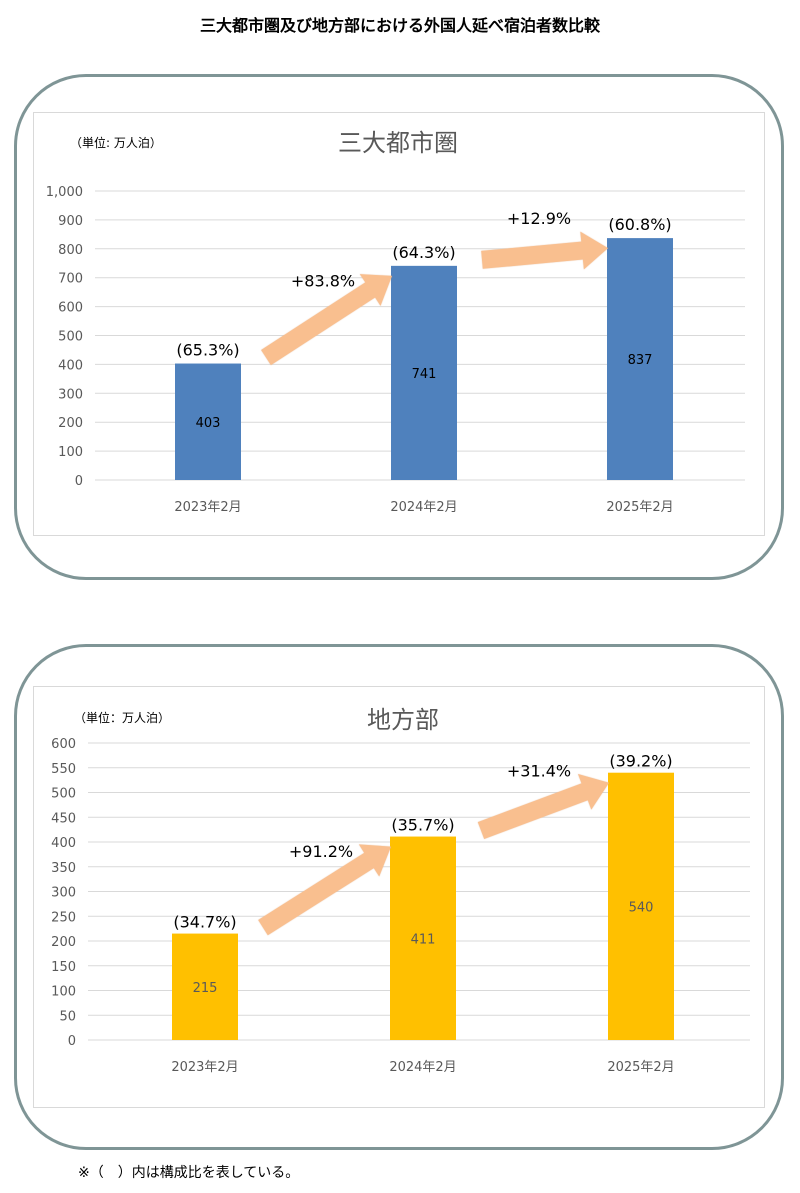 This screenshot has width=800, height=1193. I want to click on y-tick-label: 350, so click(63, 868).